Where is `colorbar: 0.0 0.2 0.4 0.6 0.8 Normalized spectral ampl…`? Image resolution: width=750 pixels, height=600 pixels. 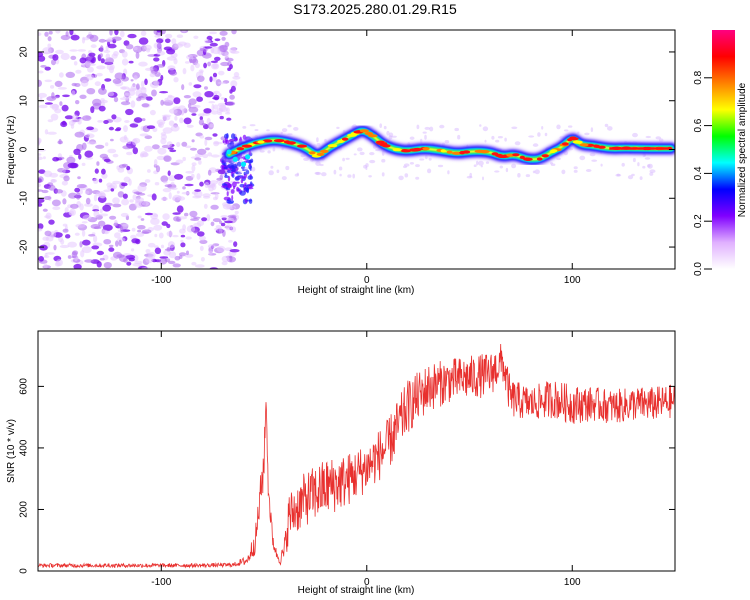 colorbar: 0.0 0.2 0.4 0.6 0.8 Normalized spectral ampl… is located at coordinates (720, 153).